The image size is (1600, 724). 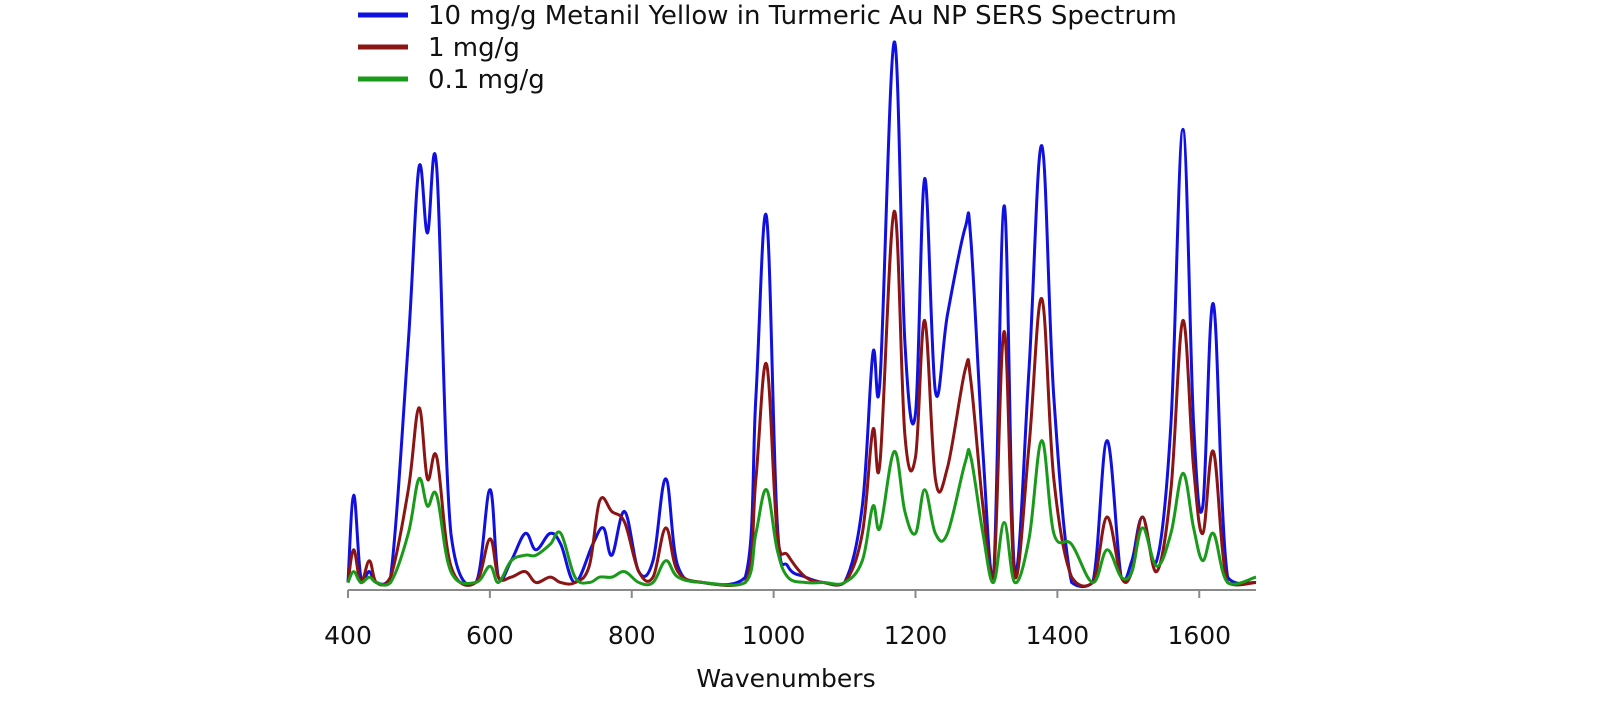 I want to click on x-tick-label: 1200, so click(x=916, y=635).